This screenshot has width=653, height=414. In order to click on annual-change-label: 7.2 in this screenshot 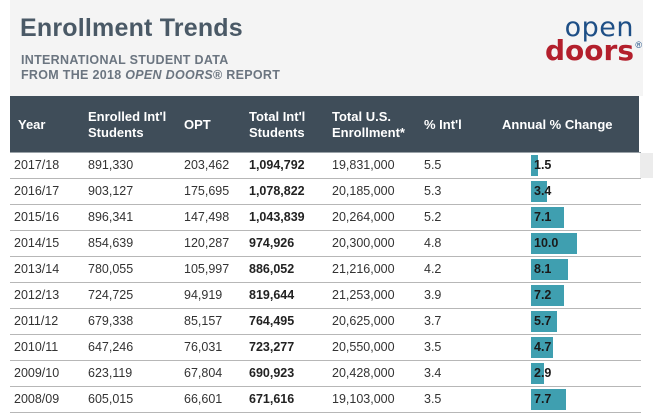, I will do `click(543, 295)`.